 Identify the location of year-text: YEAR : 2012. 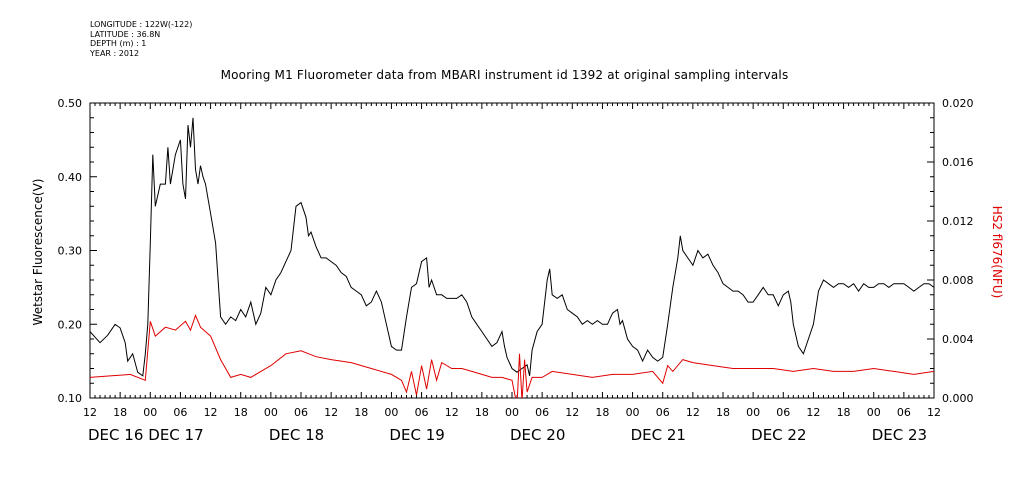
(115, 53).